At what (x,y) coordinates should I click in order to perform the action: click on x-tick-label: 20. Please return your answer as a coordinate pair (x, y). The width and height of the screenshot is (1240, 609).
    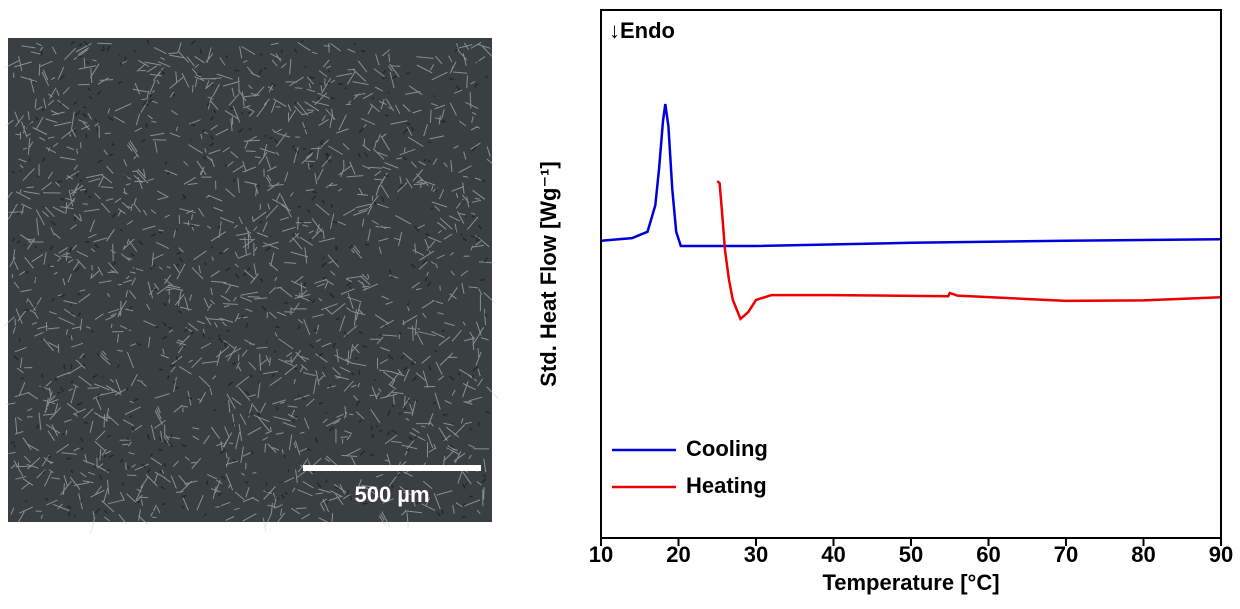
    Looking at the image, I should click on (678, 554).